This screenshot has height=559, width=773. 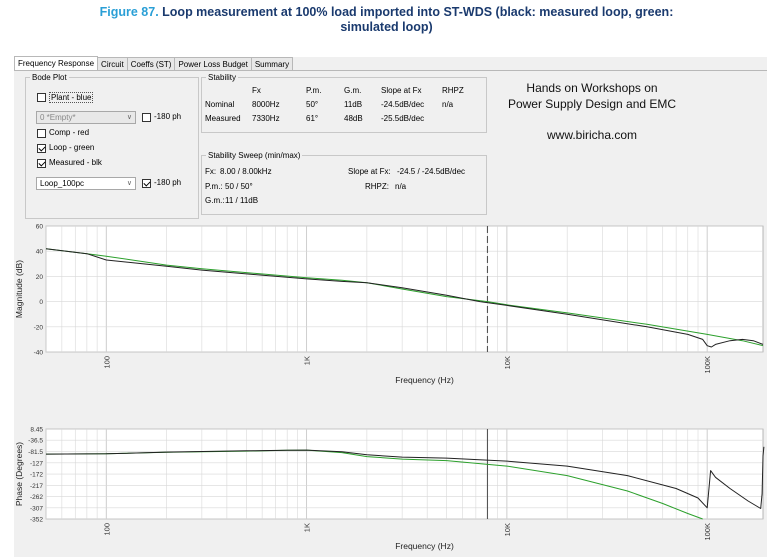 What do you see at coordinates (146, 117) in the screenshot?
I see `empty-180ph-checkbox` at bounding box center [146, 117].